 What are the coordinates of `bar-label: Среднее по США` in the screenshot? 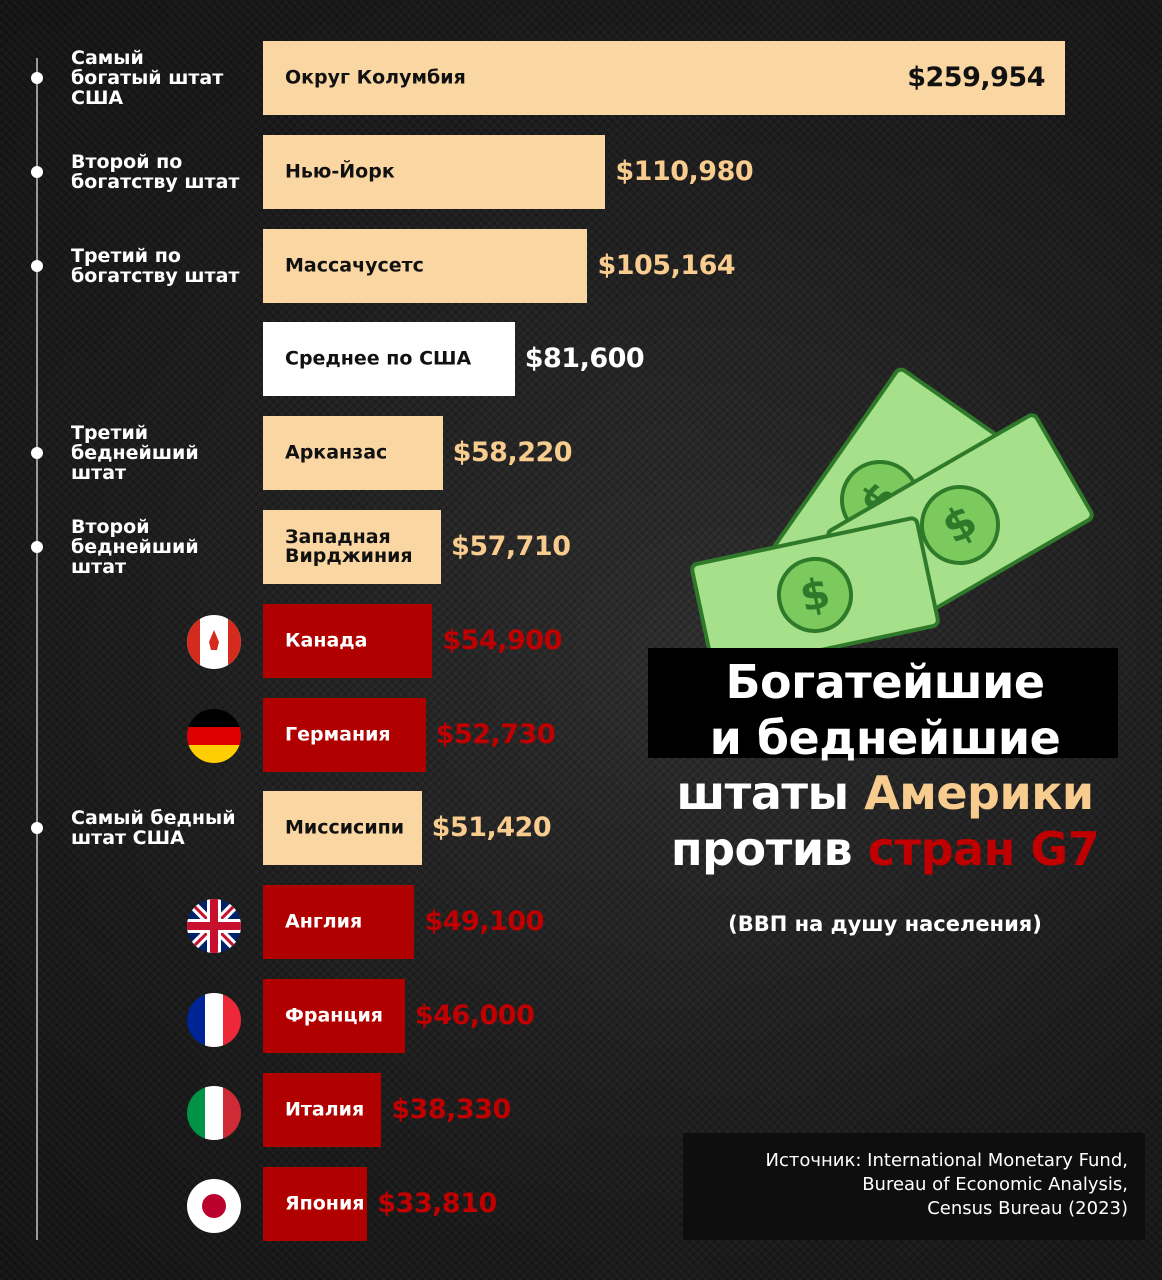 It's located at (378, 358).